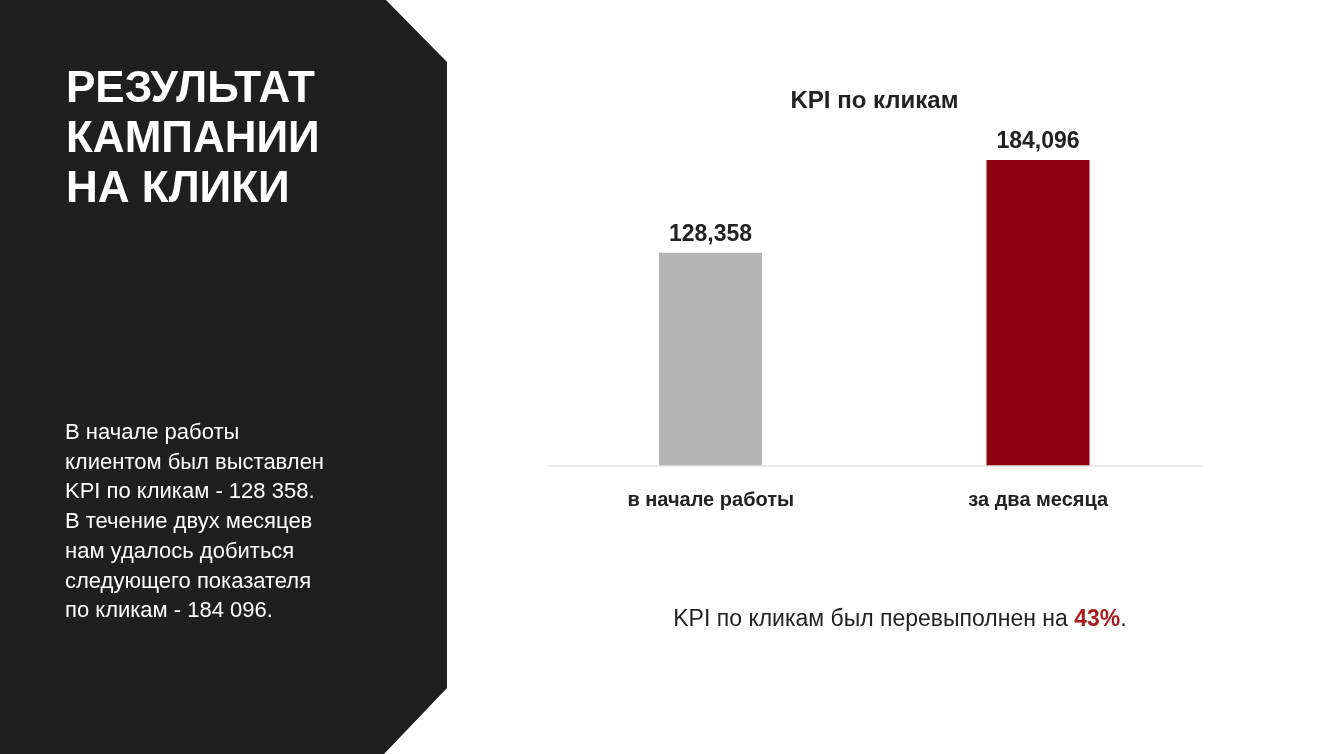 This screenshot has width=1340, height=754. Describe the element at coordinates (195, 521) in the screenshot. I see `text: В начале работы клиентом был выставлен KPI по кликам - 128 358. В течение двух месяцев нам удалось добиться следующего показателя по кликам - 184 096.` at that location.